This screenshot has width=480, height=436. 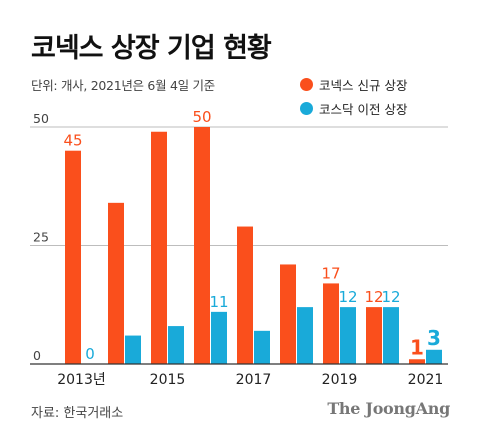 I want to click on data-label-new-listing-2020: 12, so click(x=373, y=297).